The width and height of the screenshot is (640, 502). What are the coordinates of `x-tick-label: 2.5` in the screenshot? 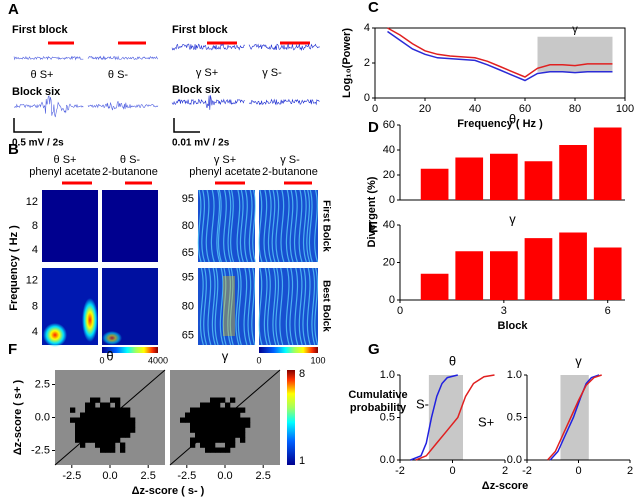 It's located at (263, 476).